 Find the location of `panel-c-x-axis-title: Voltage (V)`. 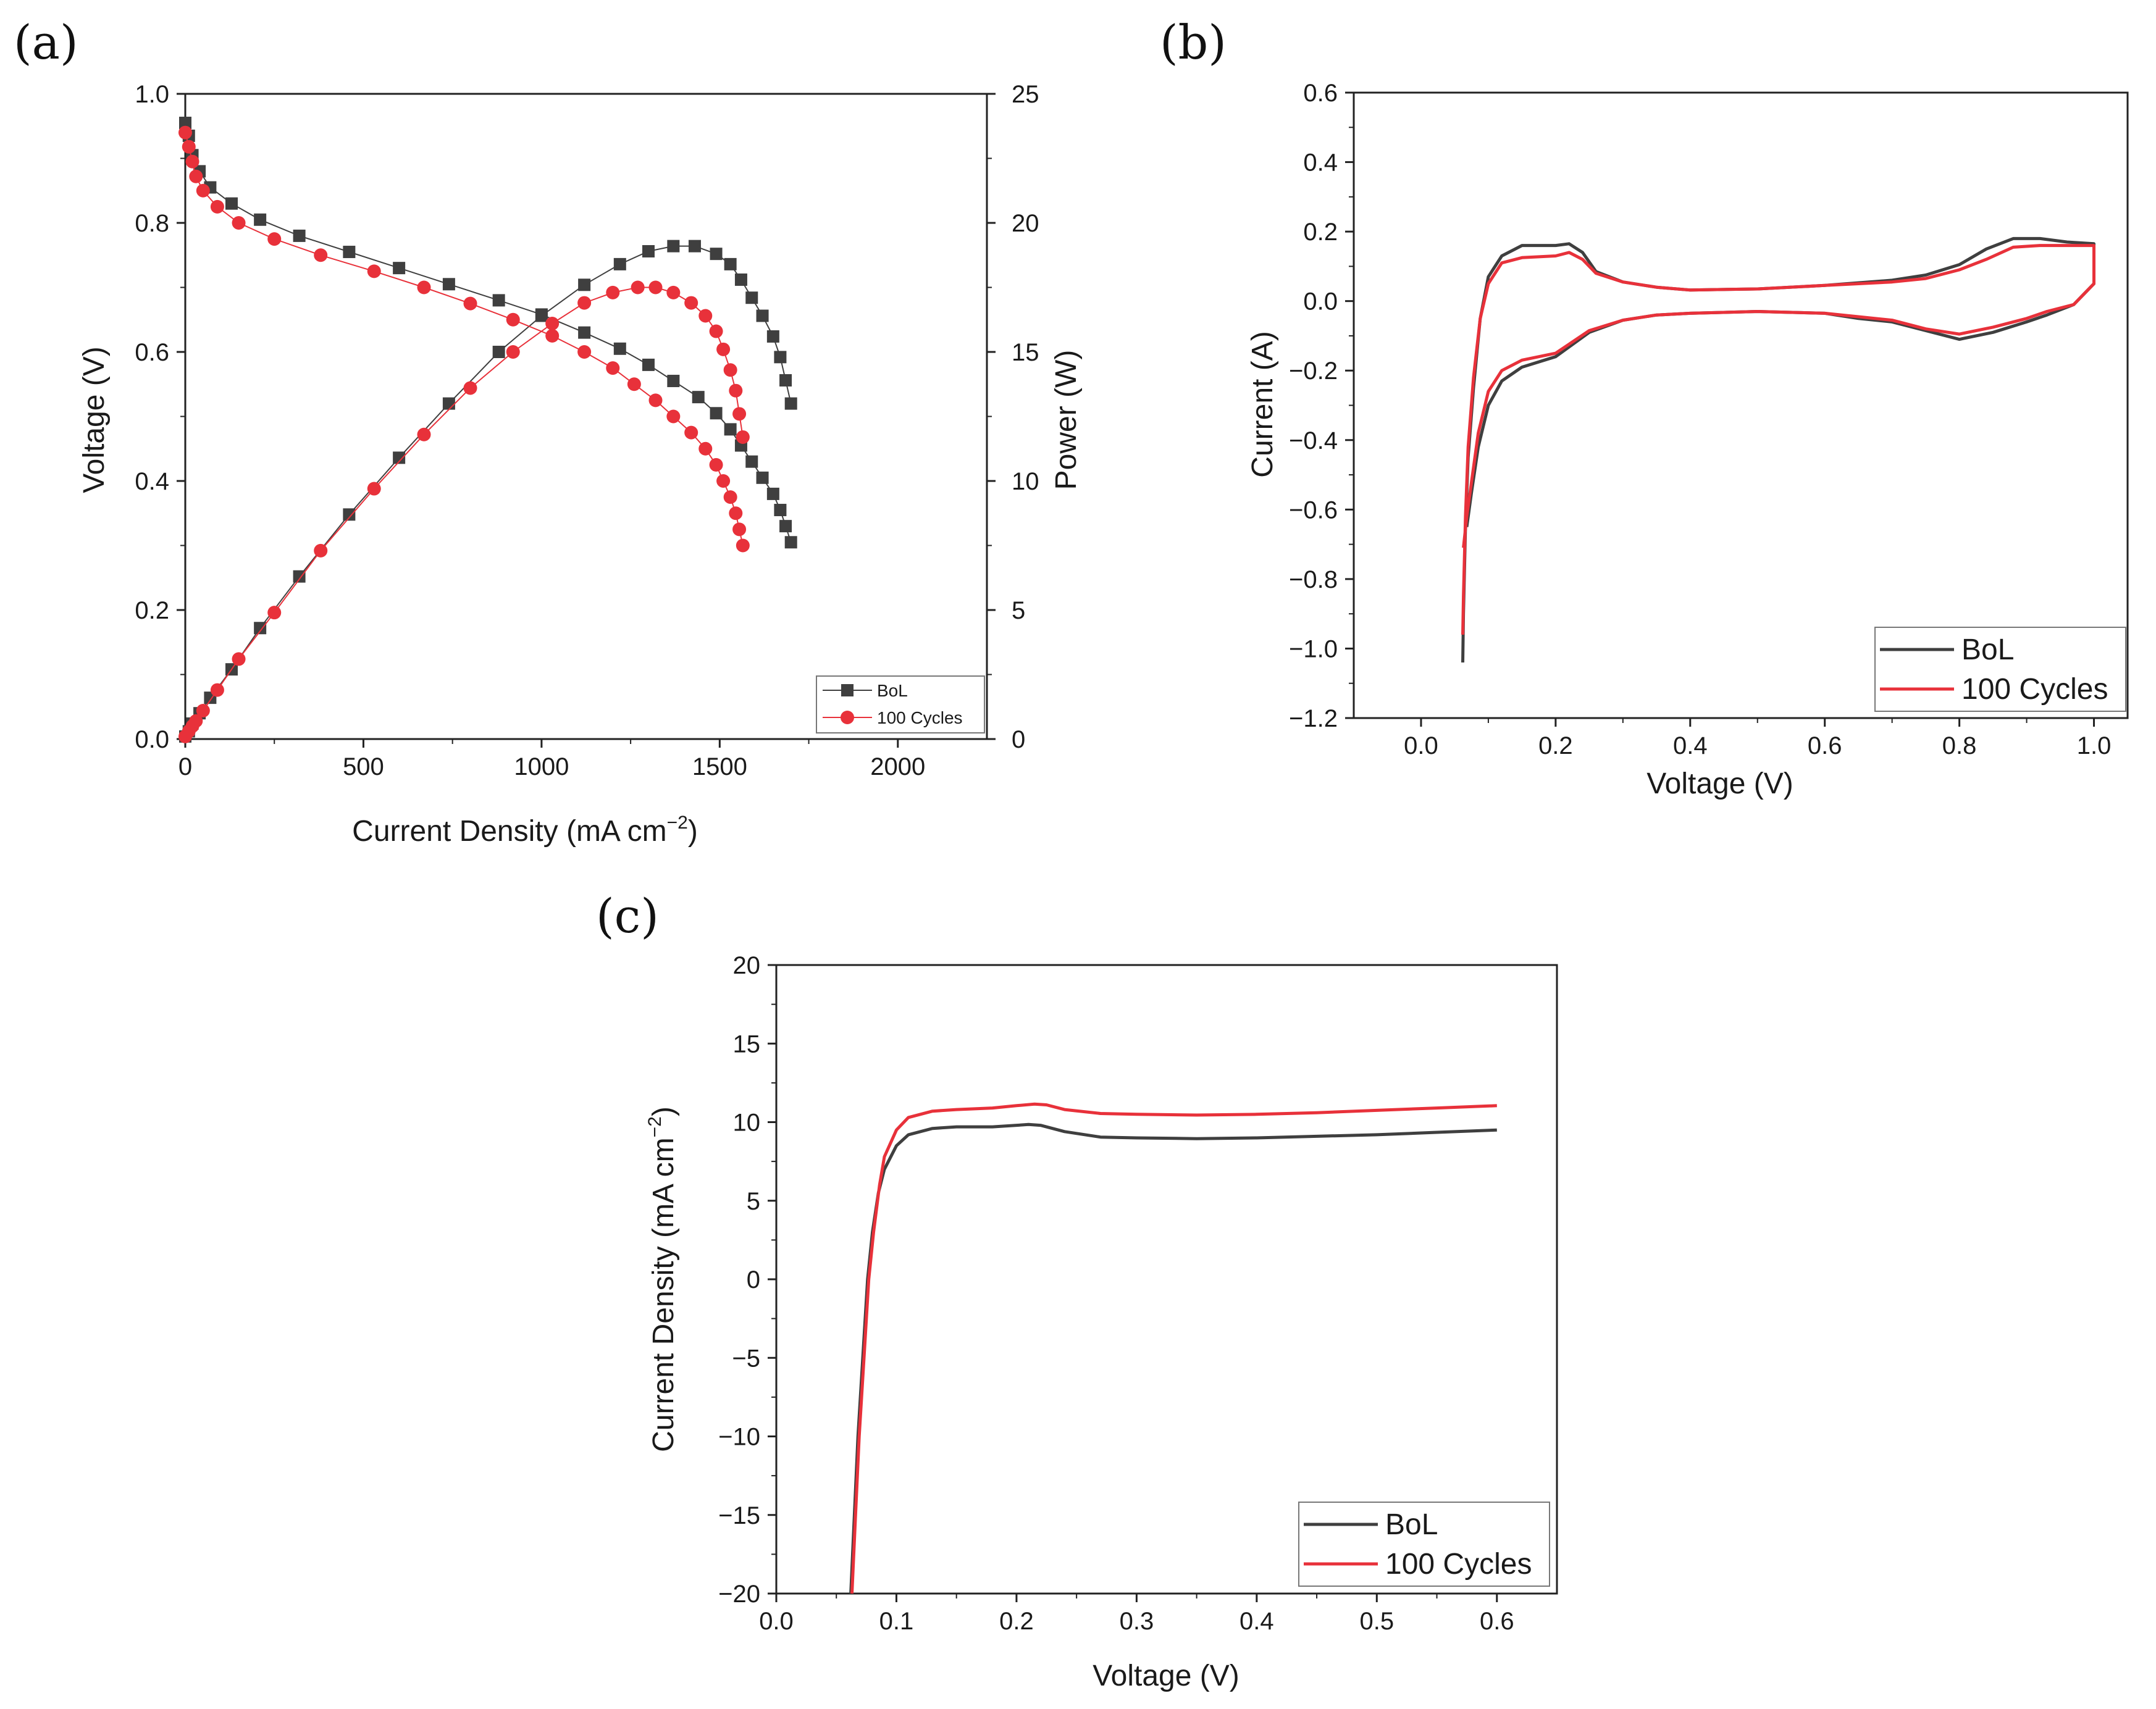

panel-c-x-axis-title: Voltage (V) is located at coordinates (1166, 1676).